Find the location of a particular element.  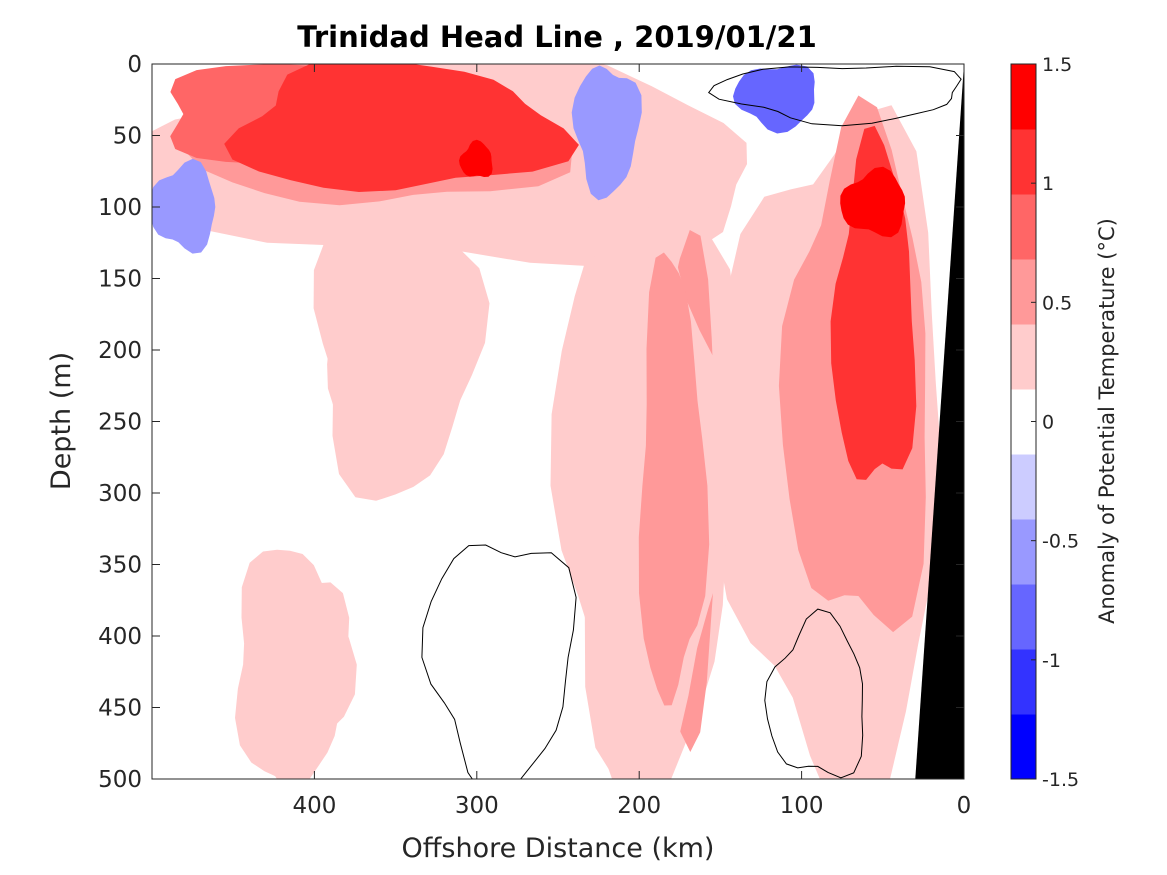

colorbar-tick-label: 0.5 is located at coordinates (1057, 303).